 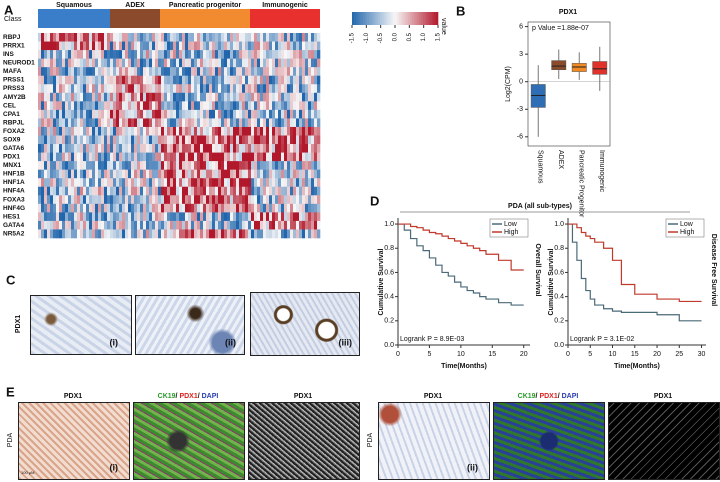 What do you see at coordinates (580, 184) in the screenshot?
I see `x-tick-label: Pancreatic Progenitor` at bounding box center [580, 184].